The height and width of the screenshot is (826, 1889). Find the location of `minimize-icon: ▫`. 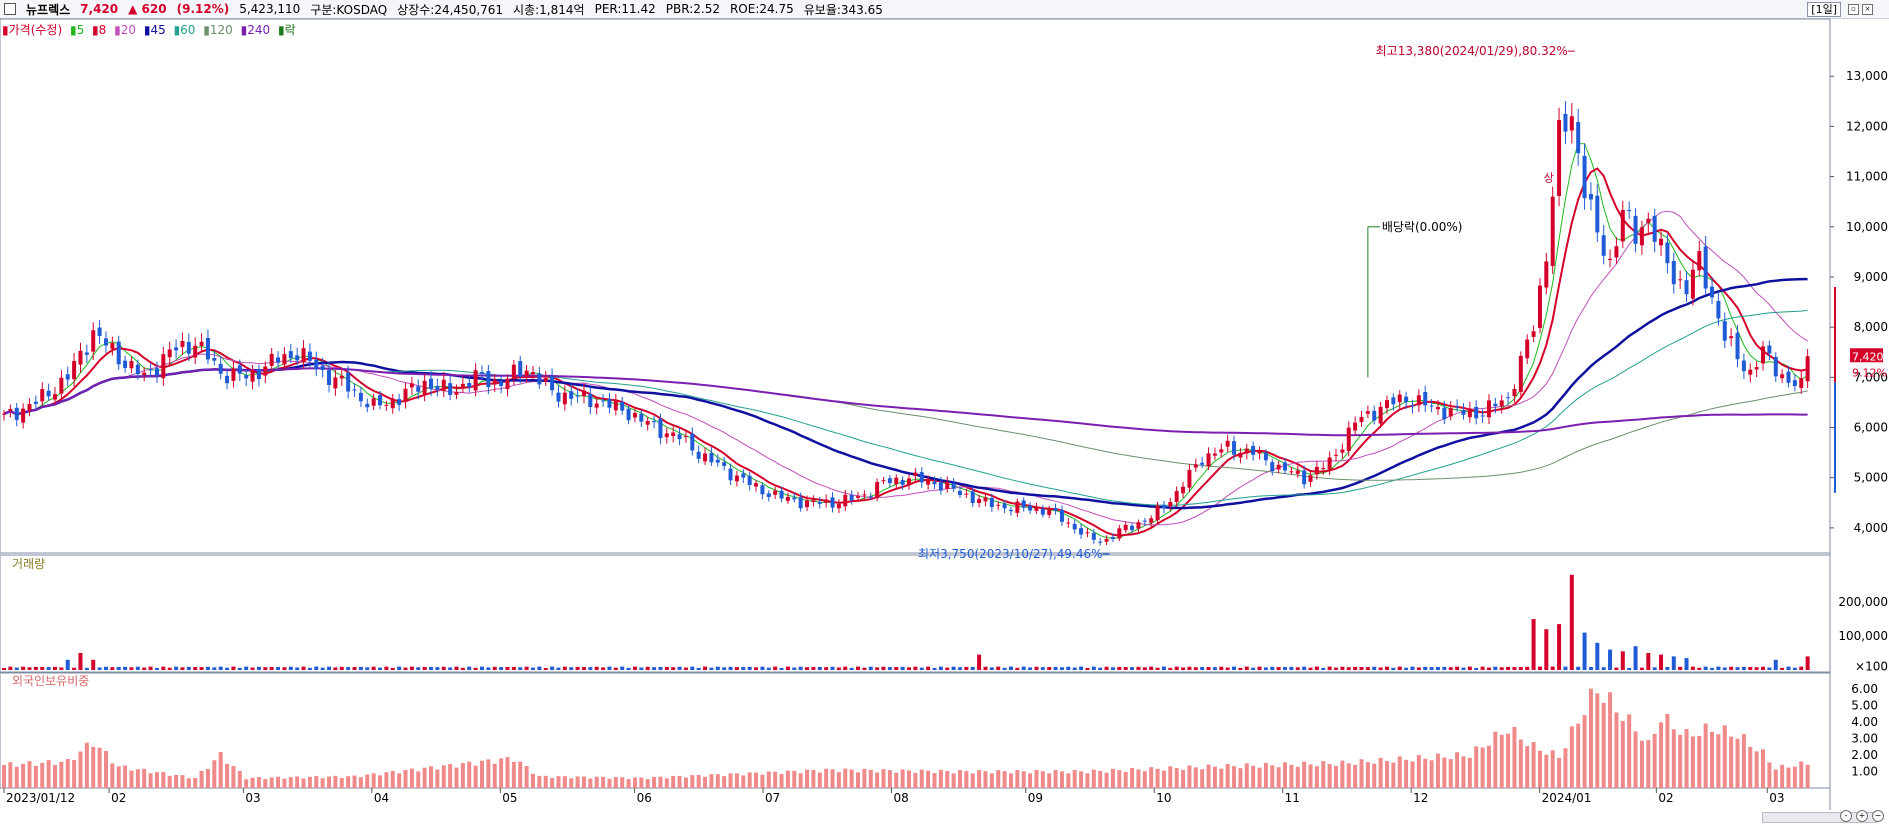

minimize-icon: ▫ is located at coordinates (1853, 9).